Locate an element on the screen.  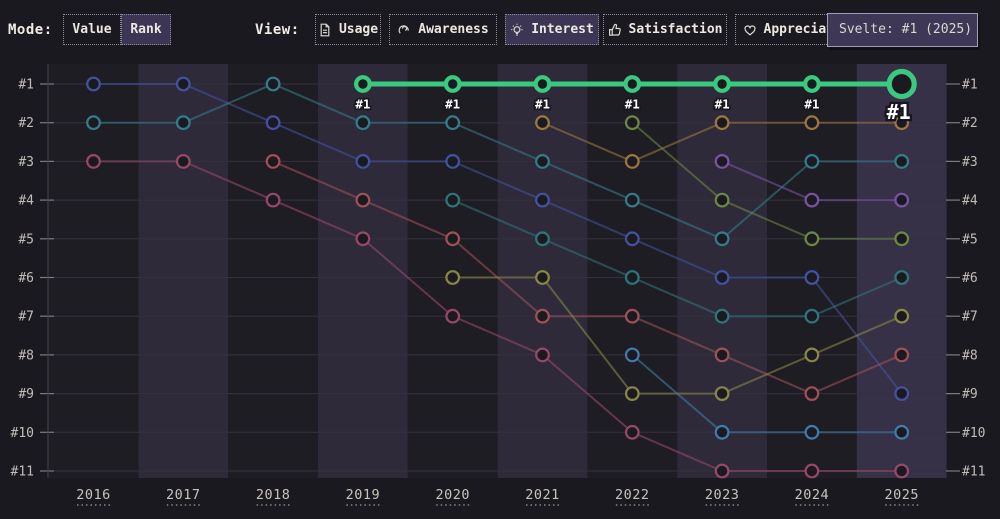
rank-label-left: #11 is located at coordinates (22, 472).